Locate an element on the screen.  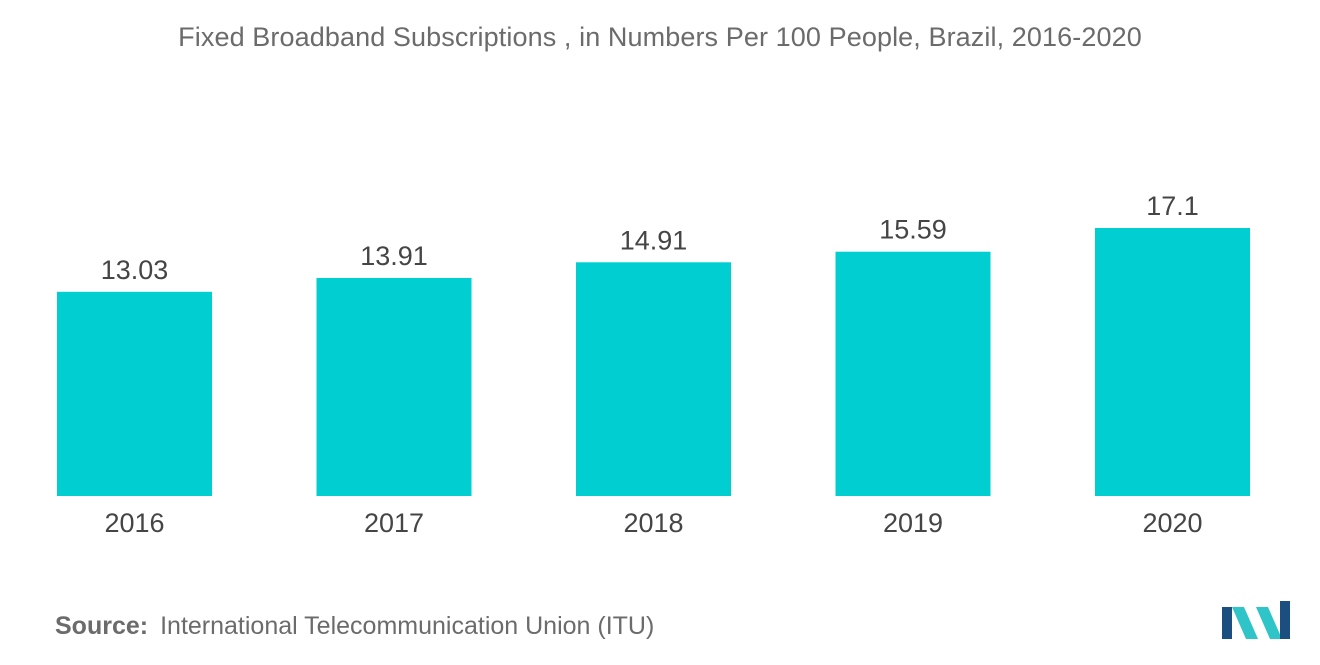
bar-2019 is located at coordinates (913, 373).